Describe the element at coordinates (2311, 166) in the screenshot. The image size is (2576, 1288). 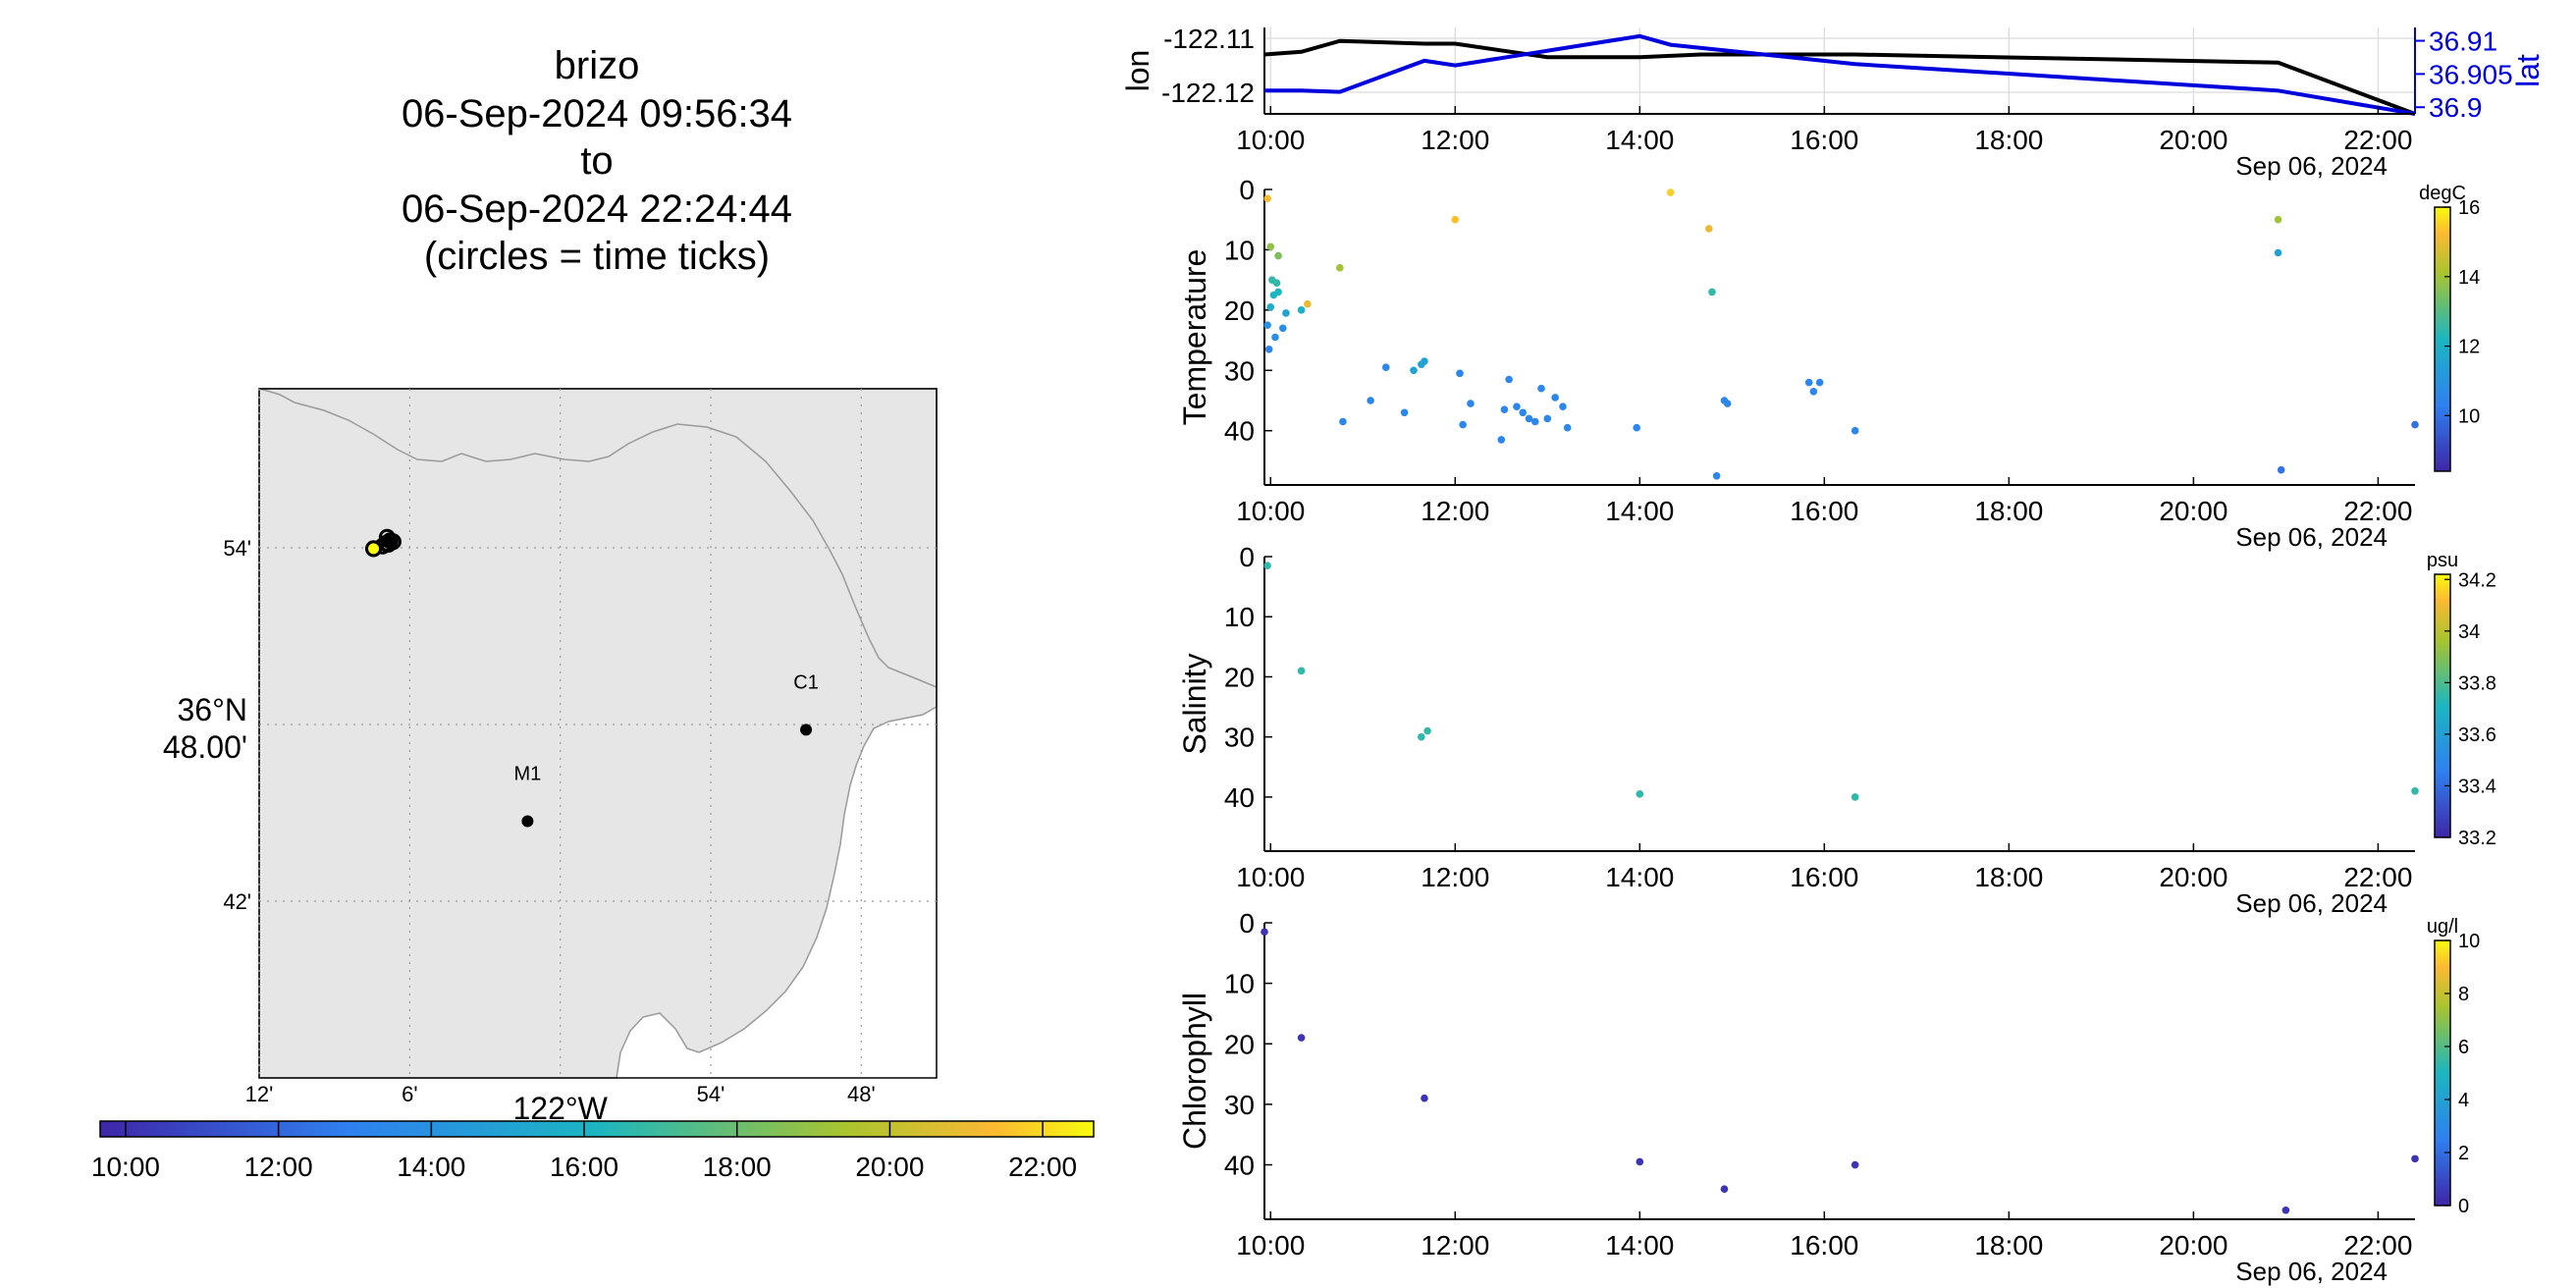
I see `x-date-label-0: Sep 06, 2024` at that location.